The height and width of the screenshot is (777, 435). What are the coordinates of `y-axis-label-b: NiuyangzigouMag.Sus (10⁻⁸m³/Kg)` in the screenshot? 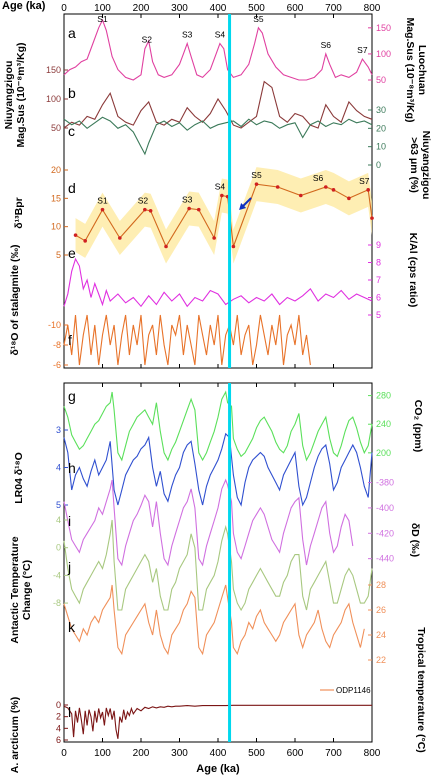 It's located at (15, 94).